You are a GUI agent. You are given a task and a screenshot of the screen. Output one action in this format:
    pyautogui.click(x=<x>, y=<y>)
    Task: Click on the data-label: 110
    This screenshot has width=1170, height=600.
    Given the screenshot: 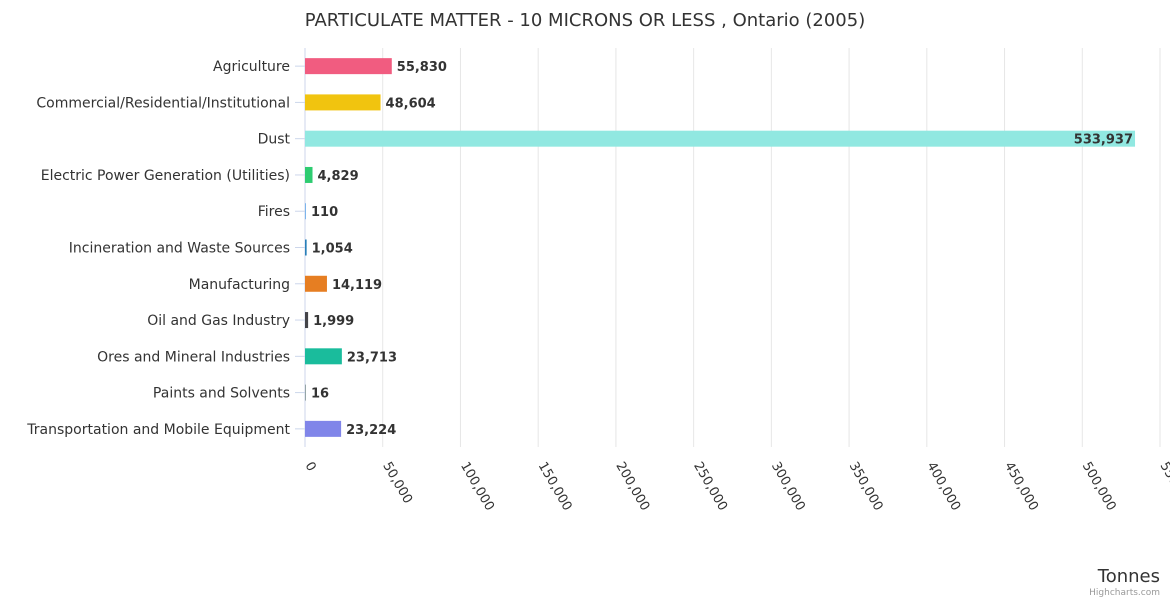 What is the action you would take?
    pyautogui.click(x=324, y=212)
    